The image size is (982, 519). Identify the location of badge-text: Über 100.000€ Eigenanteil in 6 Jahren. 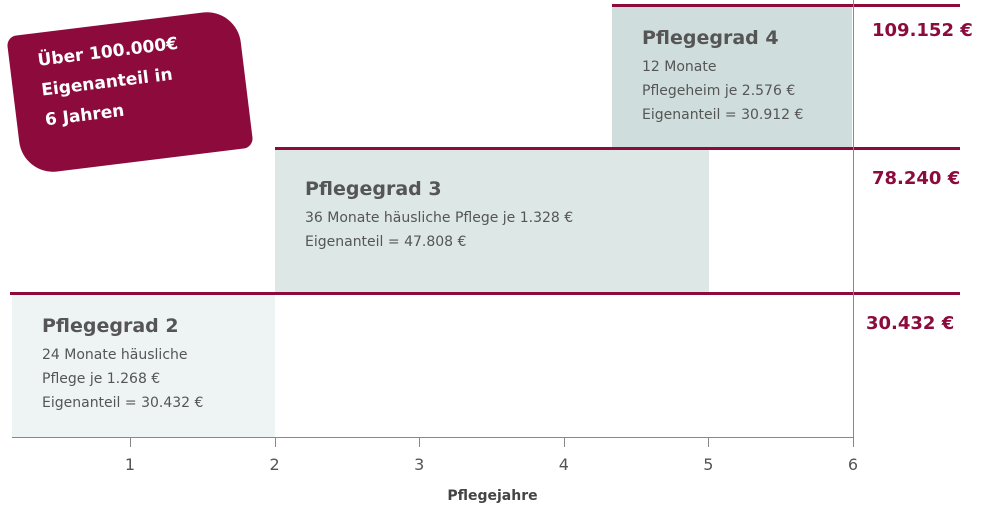
(111, 82).